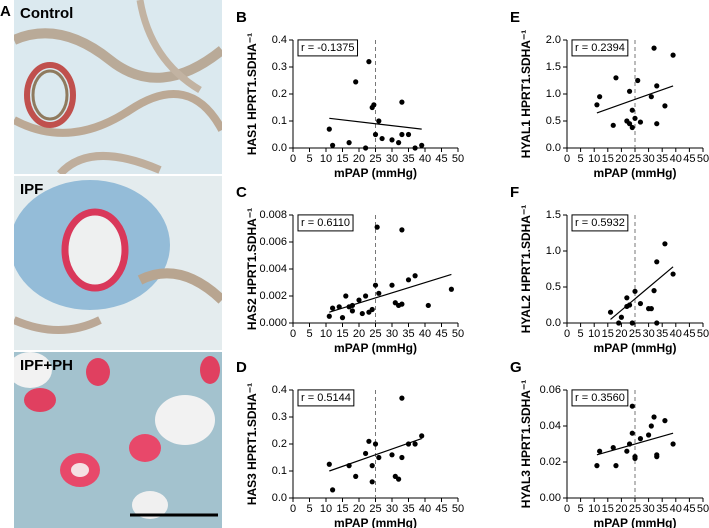  Describe the element at coordinates (252, 269) in the screenshot. I see `y-axis-label: HAS2 HPRT1.SDHA⁻¹` at that location.